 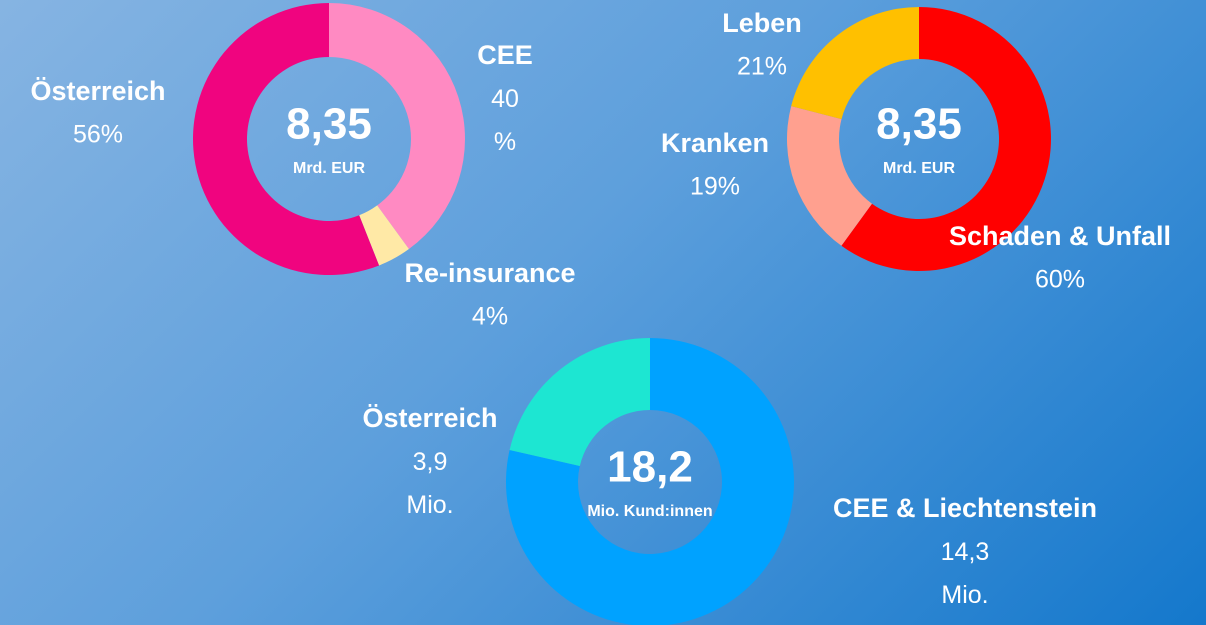 What do you see at coordinates (762, 67) in the screenshot?
I see `slice-value: 21%` at bounding box center [762, 67].